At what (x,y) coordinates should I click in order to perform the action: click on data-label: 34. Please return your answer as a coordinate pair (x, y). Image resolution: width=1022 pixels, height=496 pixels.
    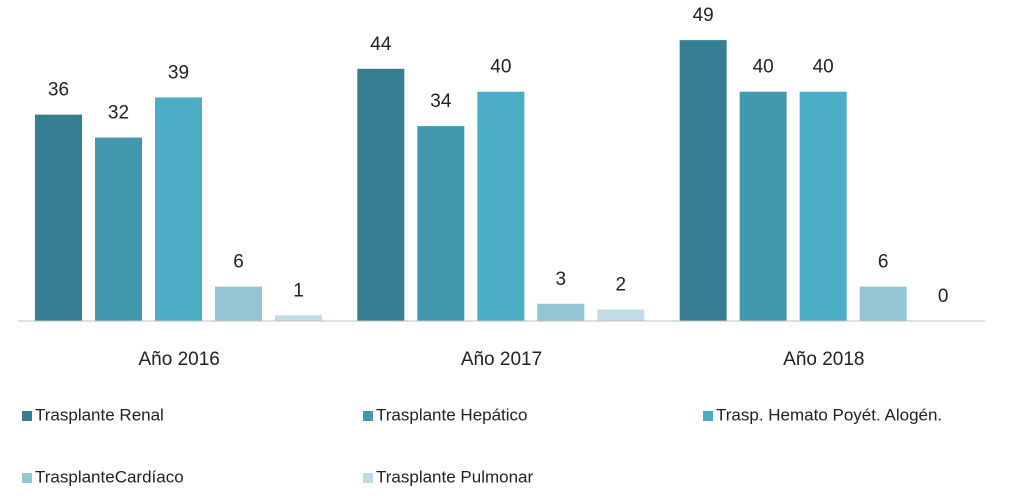
    Looking at the image, I should click on (441, 101).